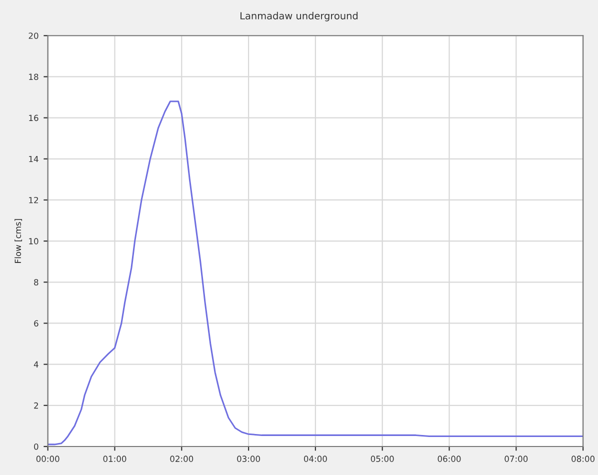 The width and height of the screenshot is (598, 475). Describe the element at coordinates (248, 459) in the screenshot. I see `x-tick-label: 03:00` at that location.